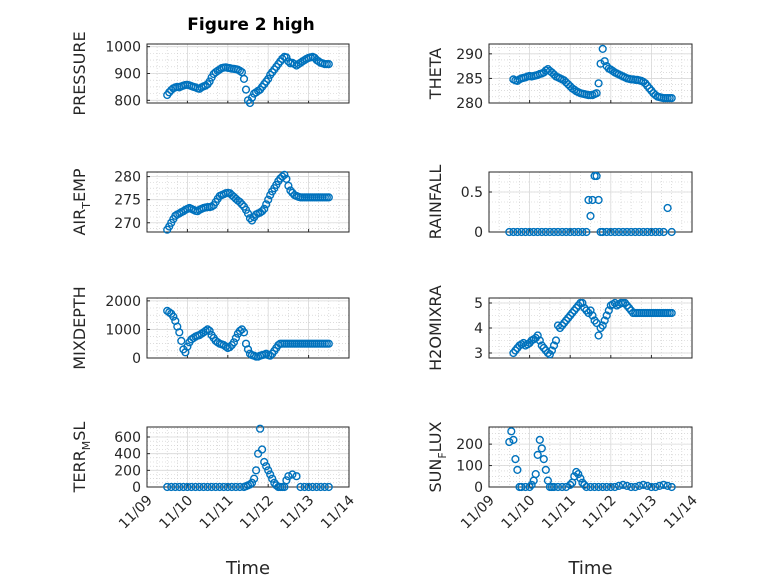 Image resolution: width=778 pixels, height=583 pixels. Describe the element at coordinates (127, 438) in the screenshot. I see `y-tick-label: 600` at that location.